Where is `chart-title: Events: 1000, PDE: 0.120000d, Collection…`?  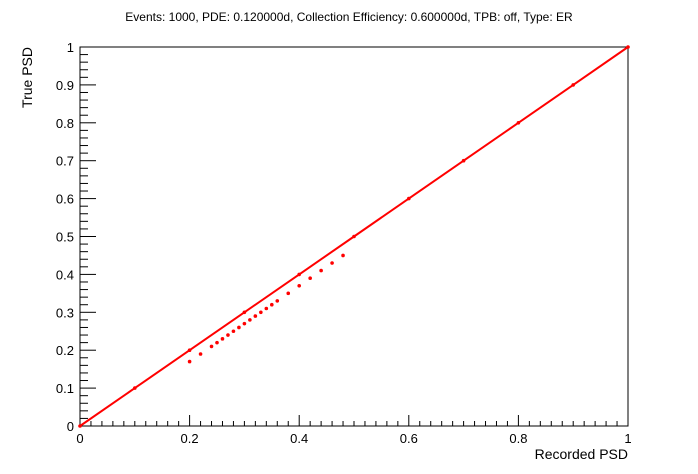 chart-title: Events: 1000, PDE: 0.120000d, Collection… is located at coordinates (349, 17).